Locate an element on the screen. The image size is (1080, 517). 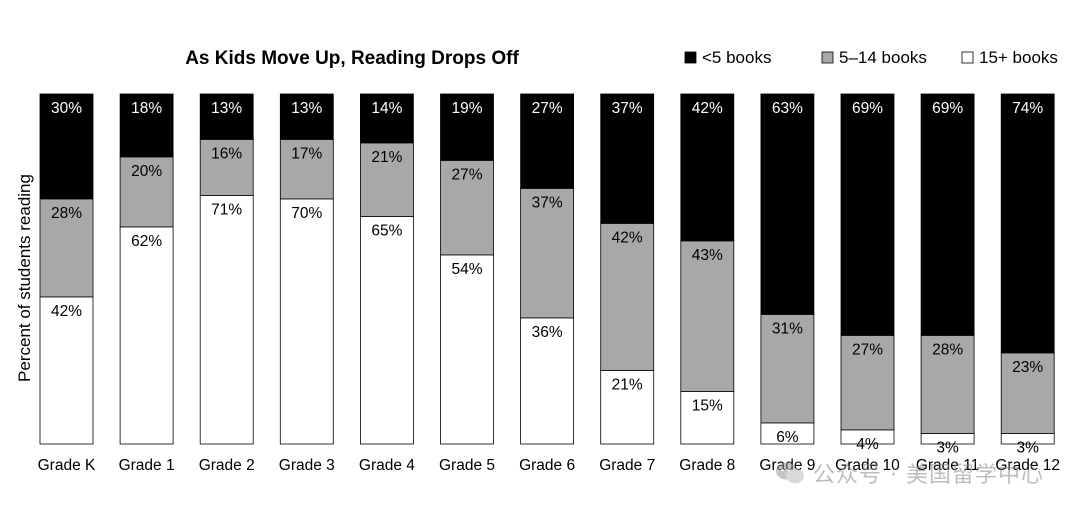
data-label: 15% is located at coordinates (707, 406).